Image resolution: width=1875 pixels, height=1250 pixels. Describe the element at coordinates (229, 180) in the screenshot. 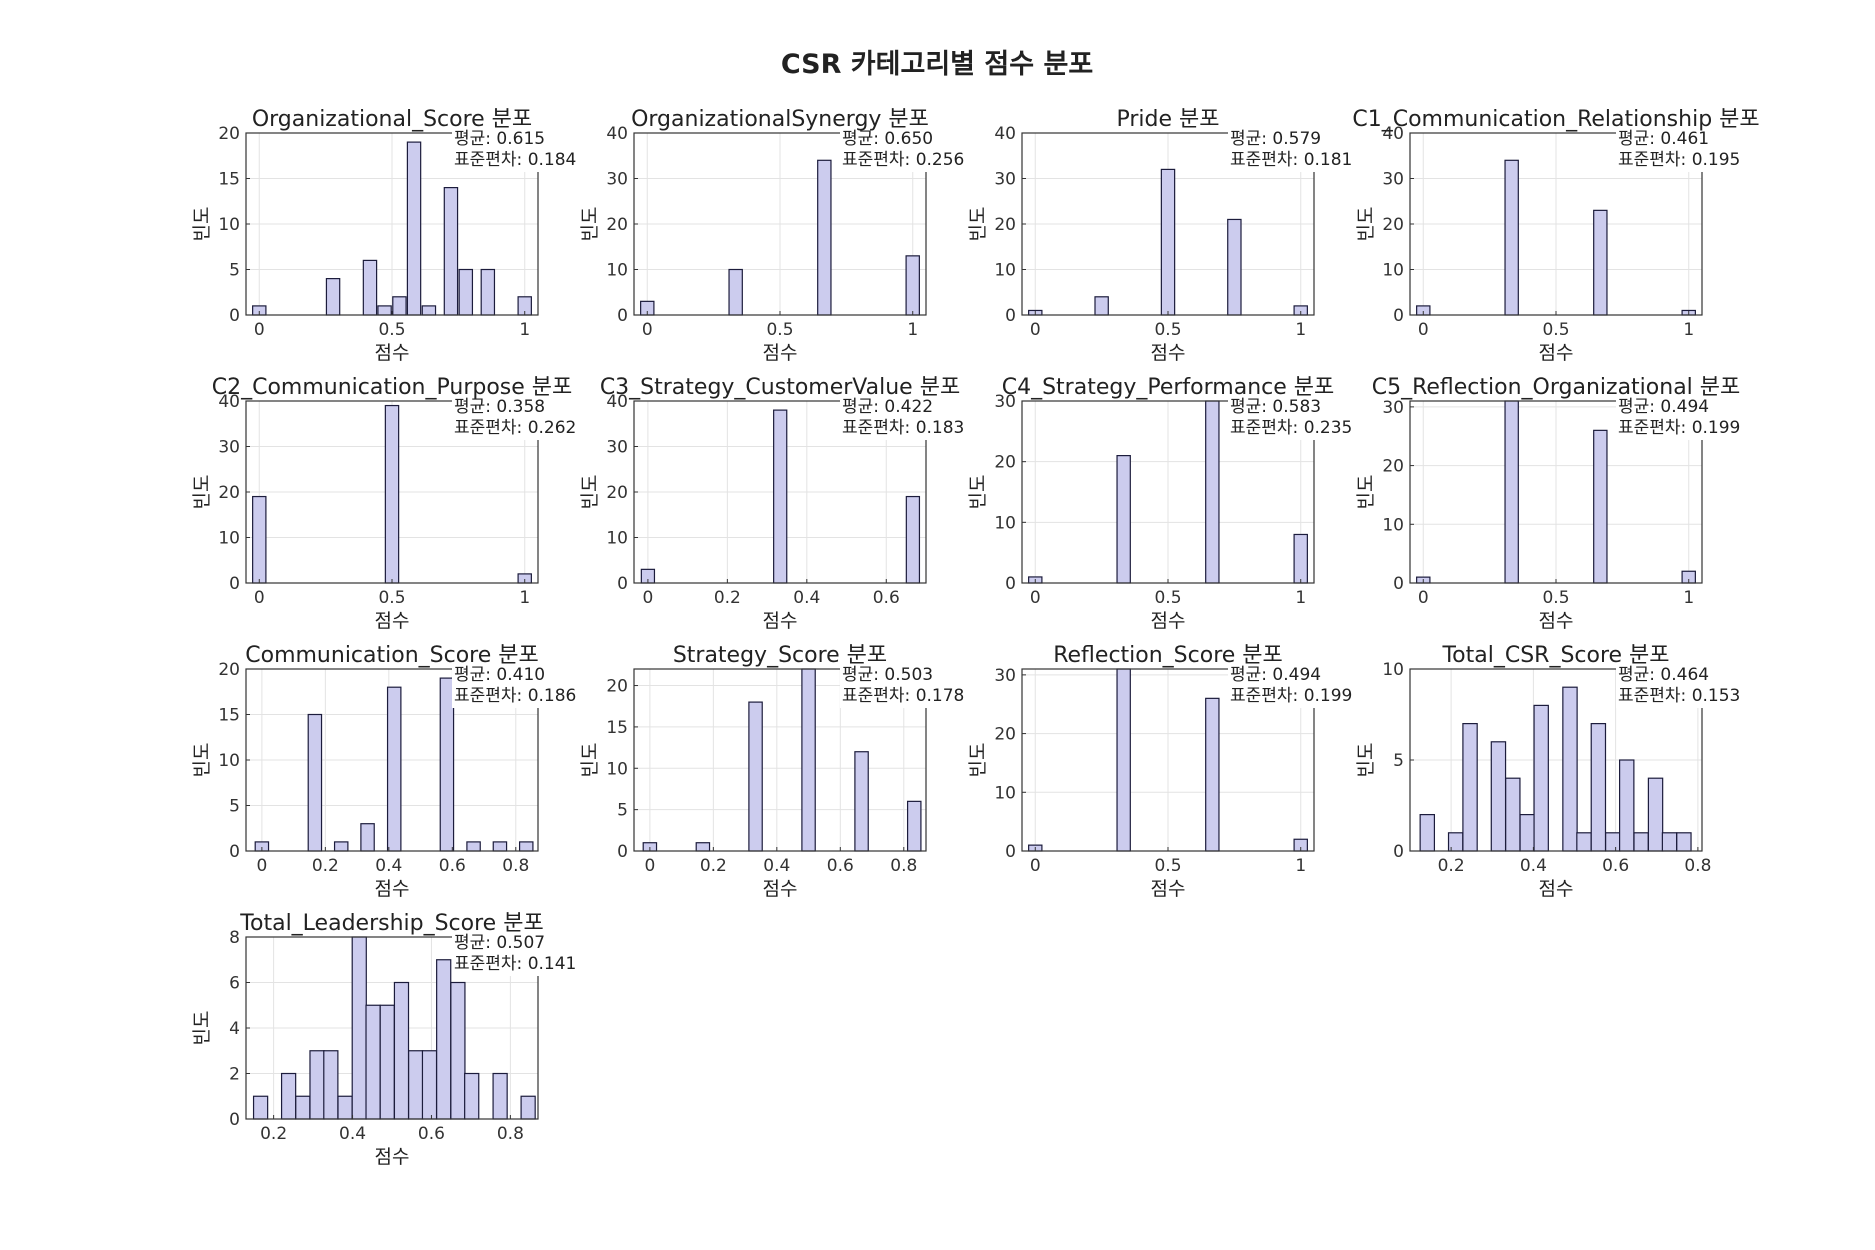

I see `y-tick-label: 15` at that location.